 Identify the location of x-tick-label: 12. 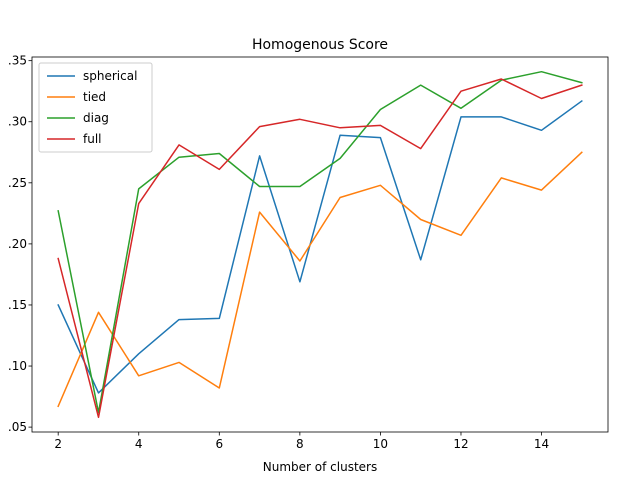
(460, 444).